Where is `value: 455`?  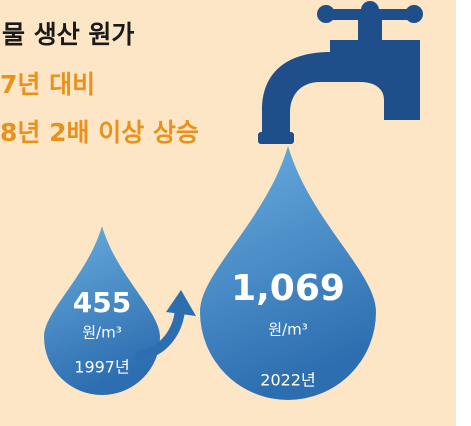
value: 455 is located at coordinates (102, 302).